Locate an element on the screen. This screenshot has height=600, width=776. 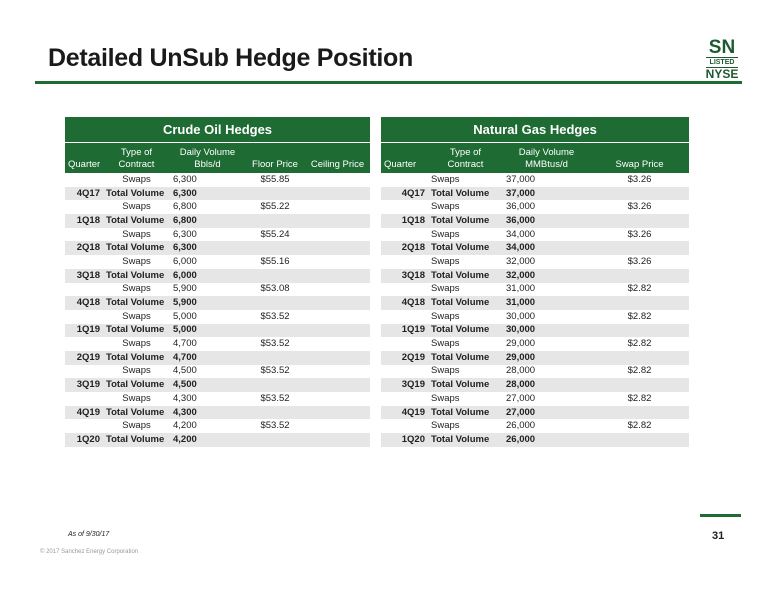
table-cell: 26,000 is located at coordinates (521, 426).